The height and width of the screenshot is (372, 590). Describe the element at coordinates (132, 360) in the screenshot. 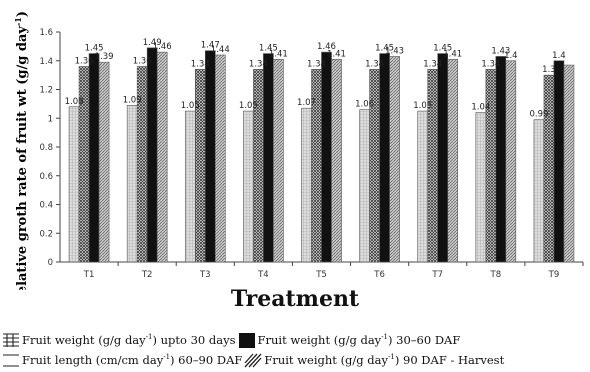

I see `legend-label-60-90-daf: Fruit length (cm/cm day-1) 60–90 DAF` at that location.